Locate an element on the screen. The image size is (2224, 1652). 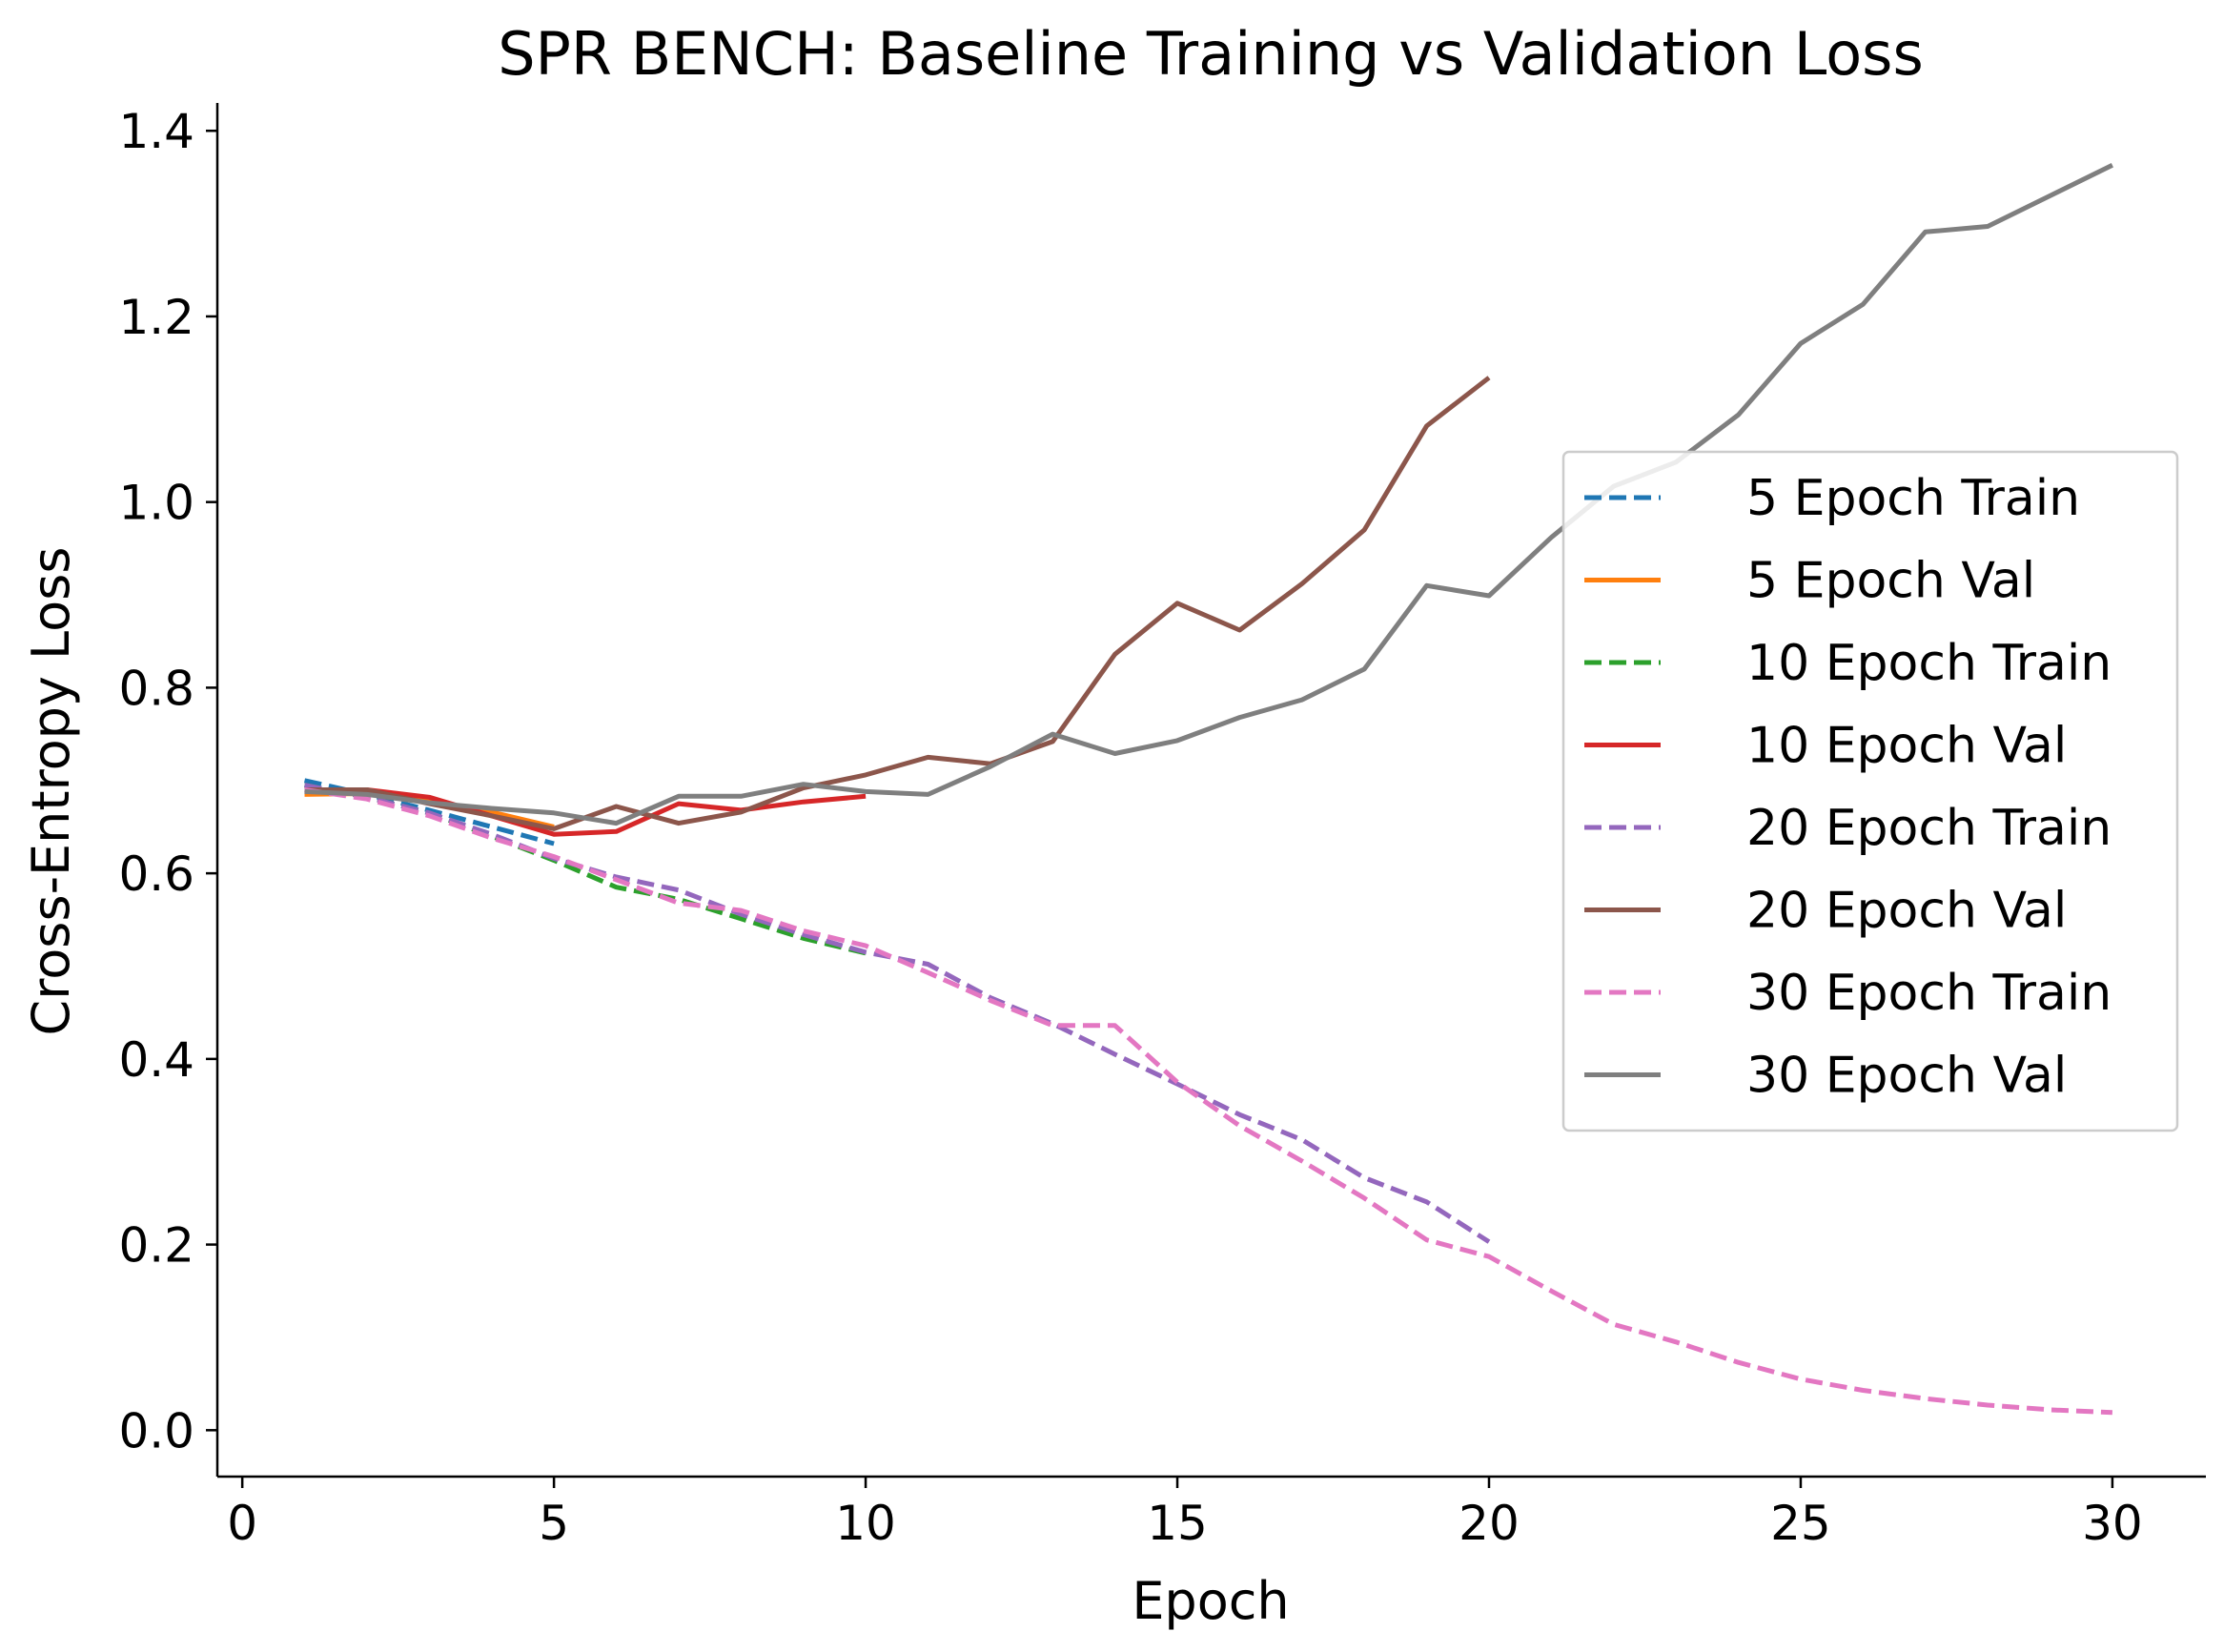
y-tick-label: 0.8 is located at coordinates (156, 688).